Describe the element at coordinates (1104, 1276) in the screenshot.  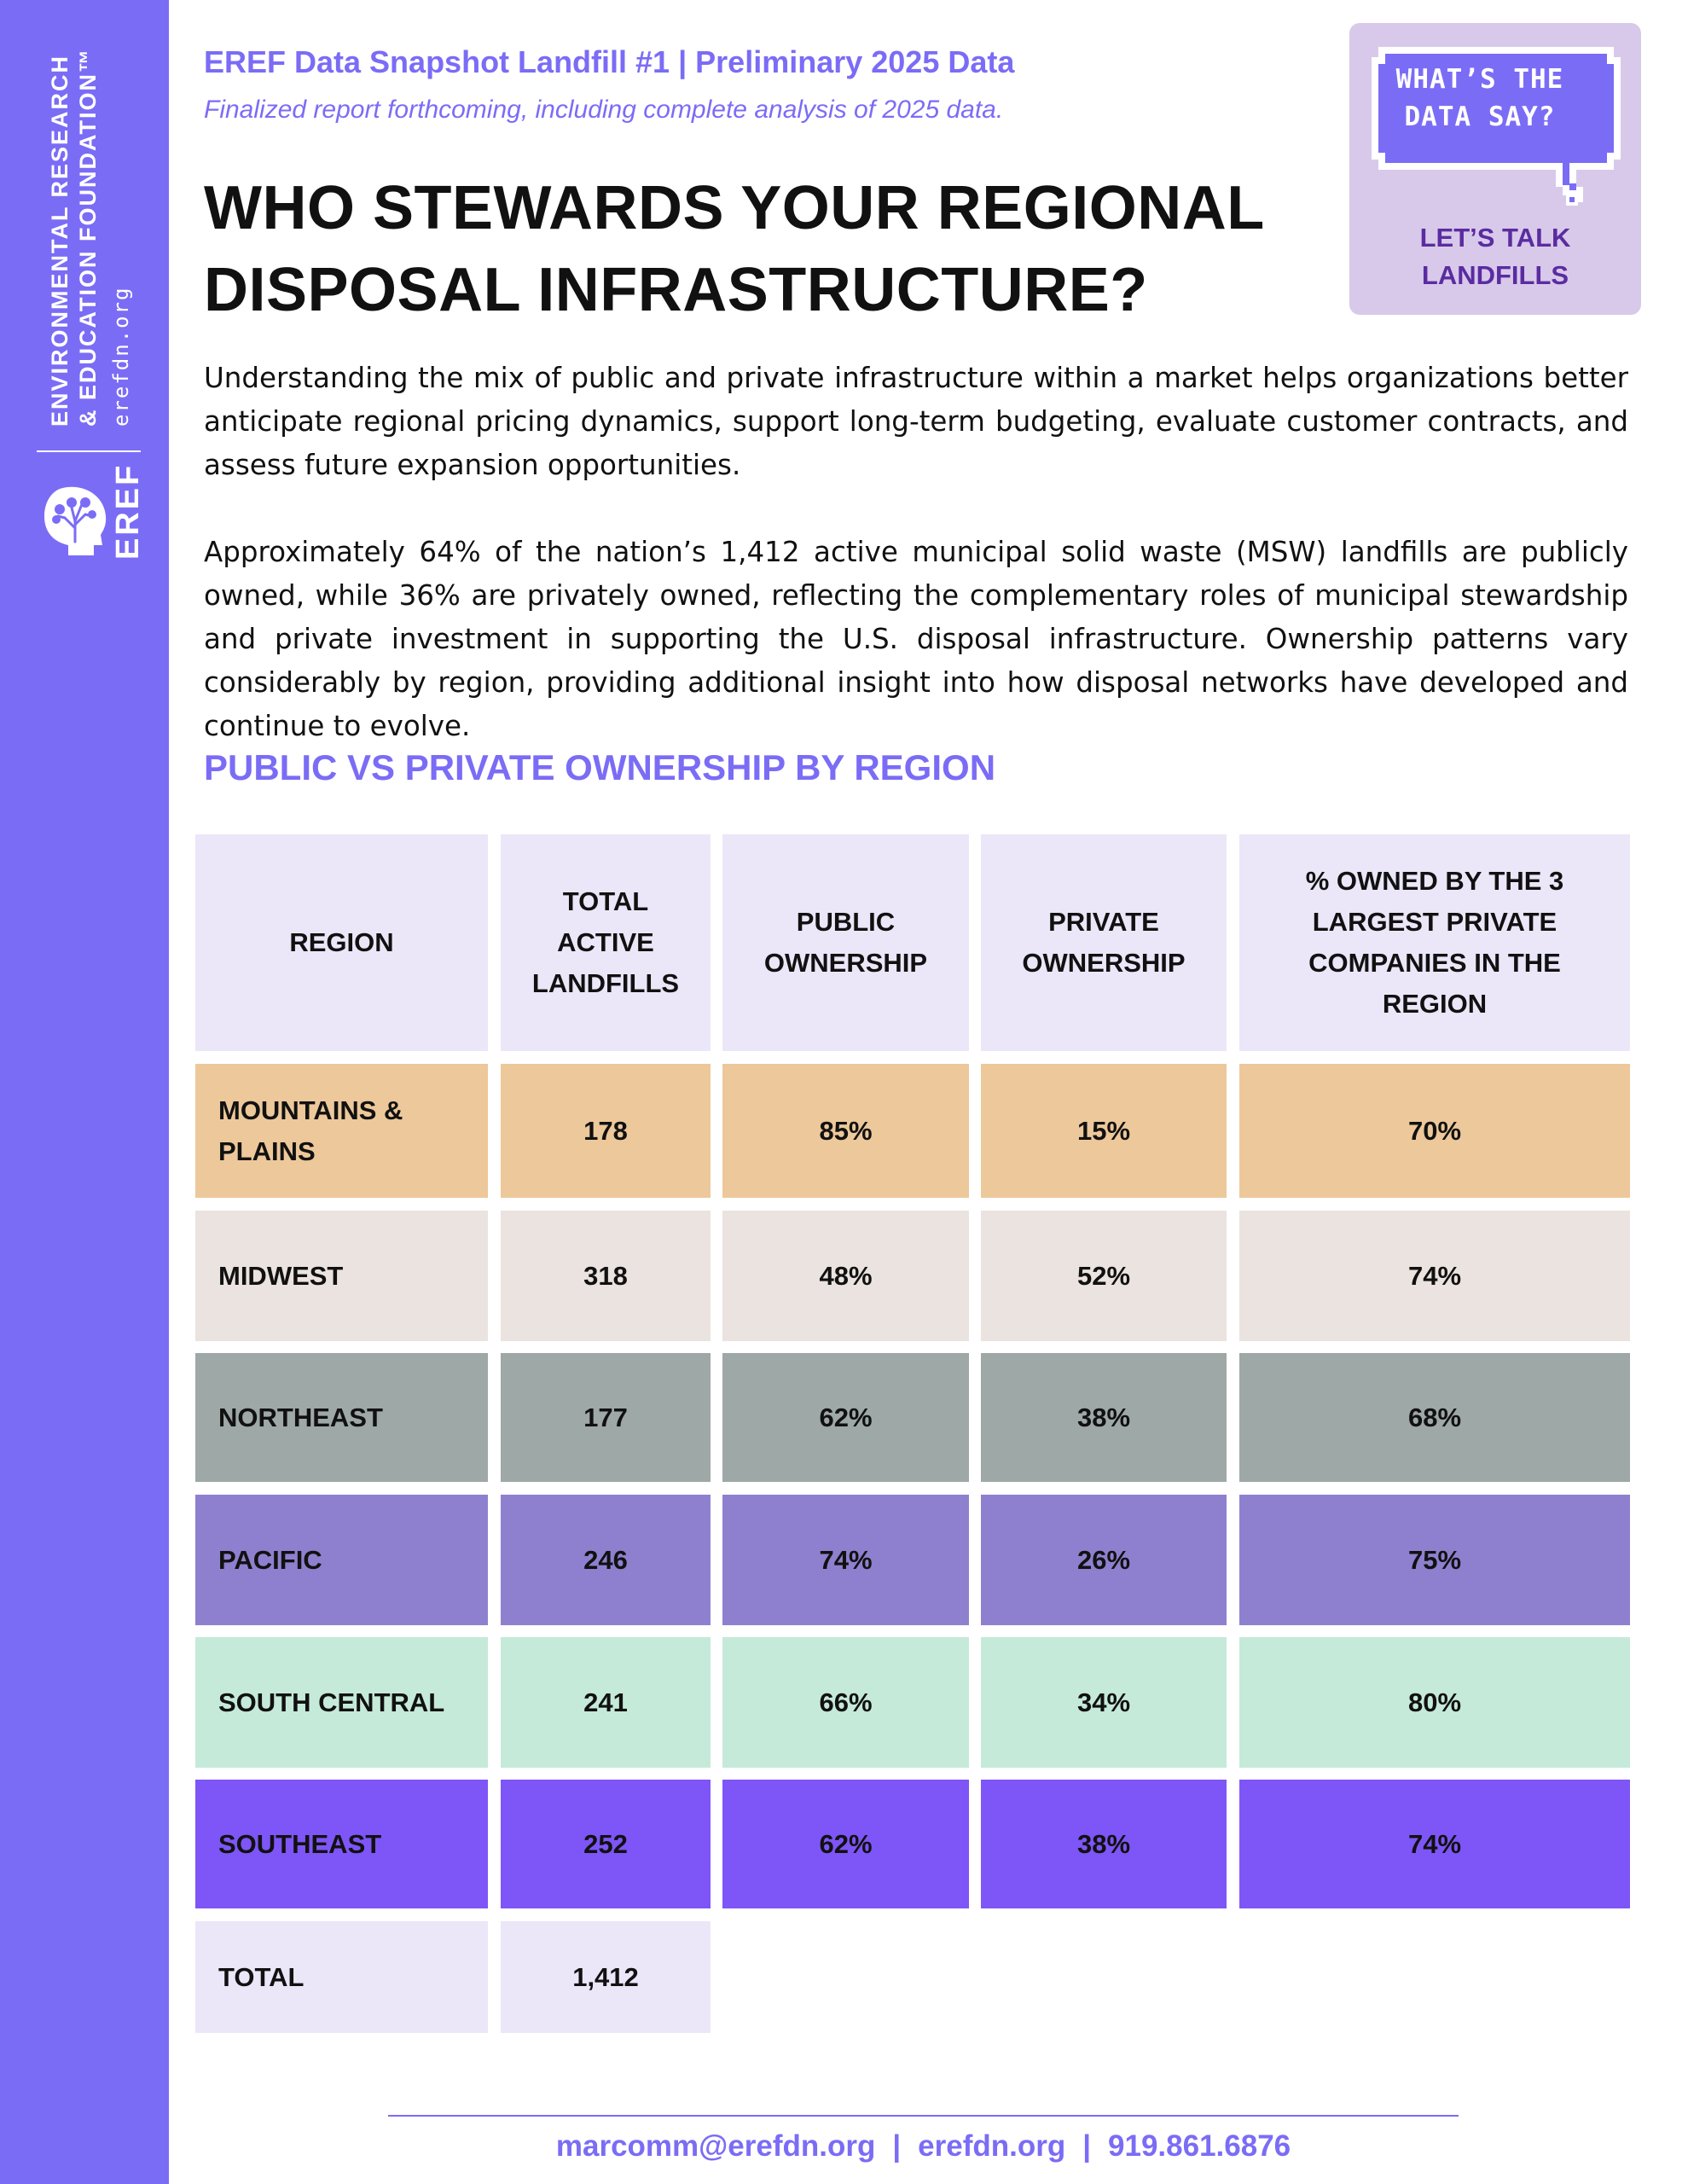
I see `row-midwest-private: 52%` at that location.